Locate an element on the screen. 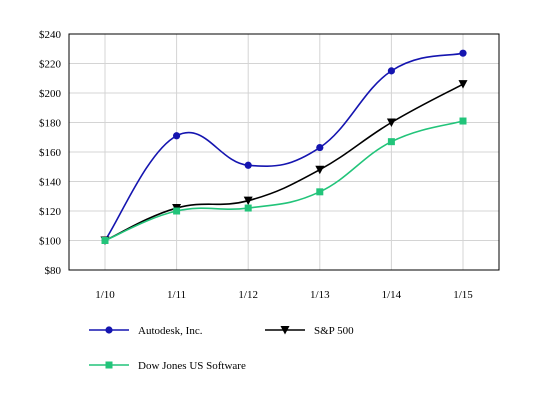 The height and width of the screenshot is (400, 533). y-tick-label: $220 is located at coordinates (50, 65).